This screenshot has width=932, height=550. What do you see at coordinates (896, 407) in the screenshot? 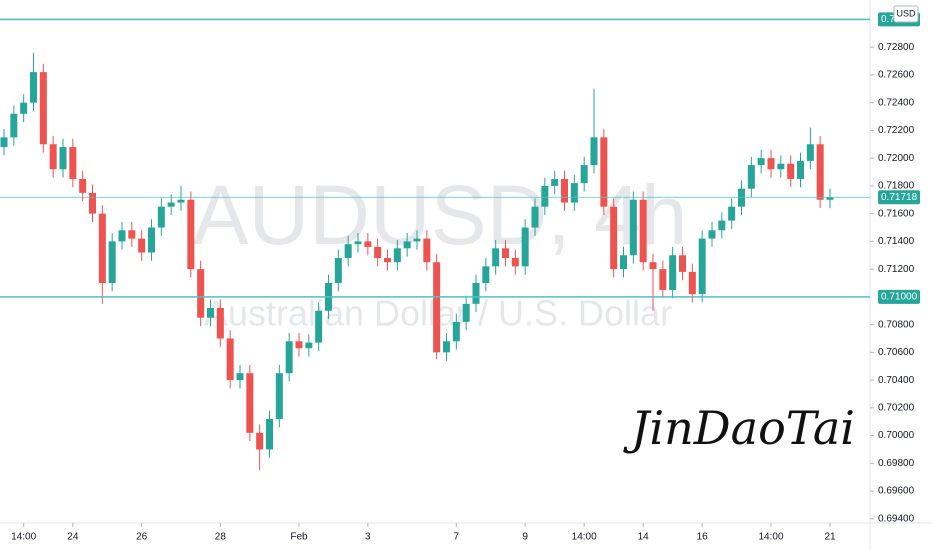
I see `y-tick-label: 0.70200` at bounding box center [896, 407].